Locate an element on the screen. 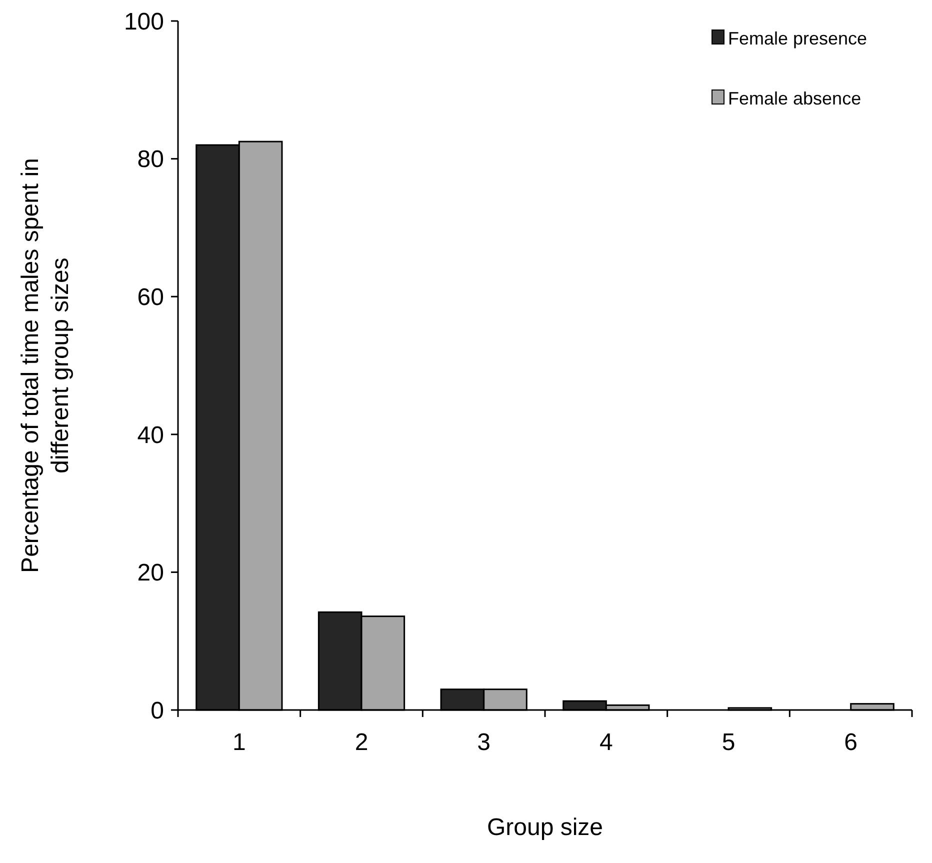 The height and width of the screenshot is (863, 932). y-tick-label: 0 is located at coordinates (157, 710).